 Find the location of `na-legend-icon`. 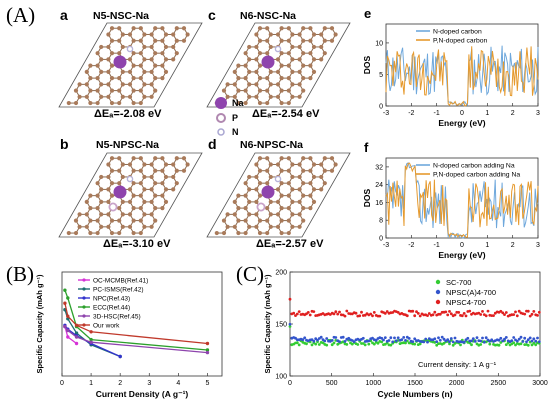

na-legend-icon is located at coordinates (221, 103).